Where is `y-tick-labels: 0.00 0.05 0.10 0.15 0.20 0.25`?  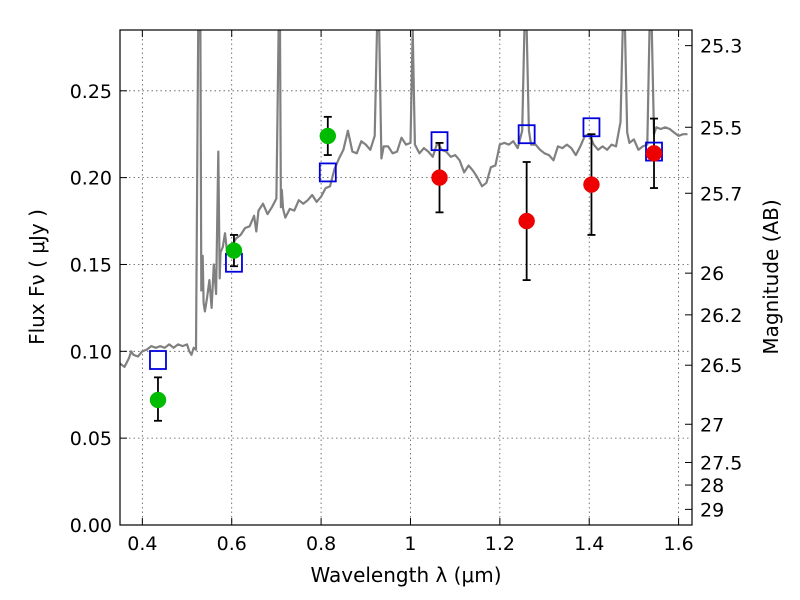 y-tick-labels: 0.00 0.05 0.10 0.15 0.20 0.25 is located at coordinates (91, 309).